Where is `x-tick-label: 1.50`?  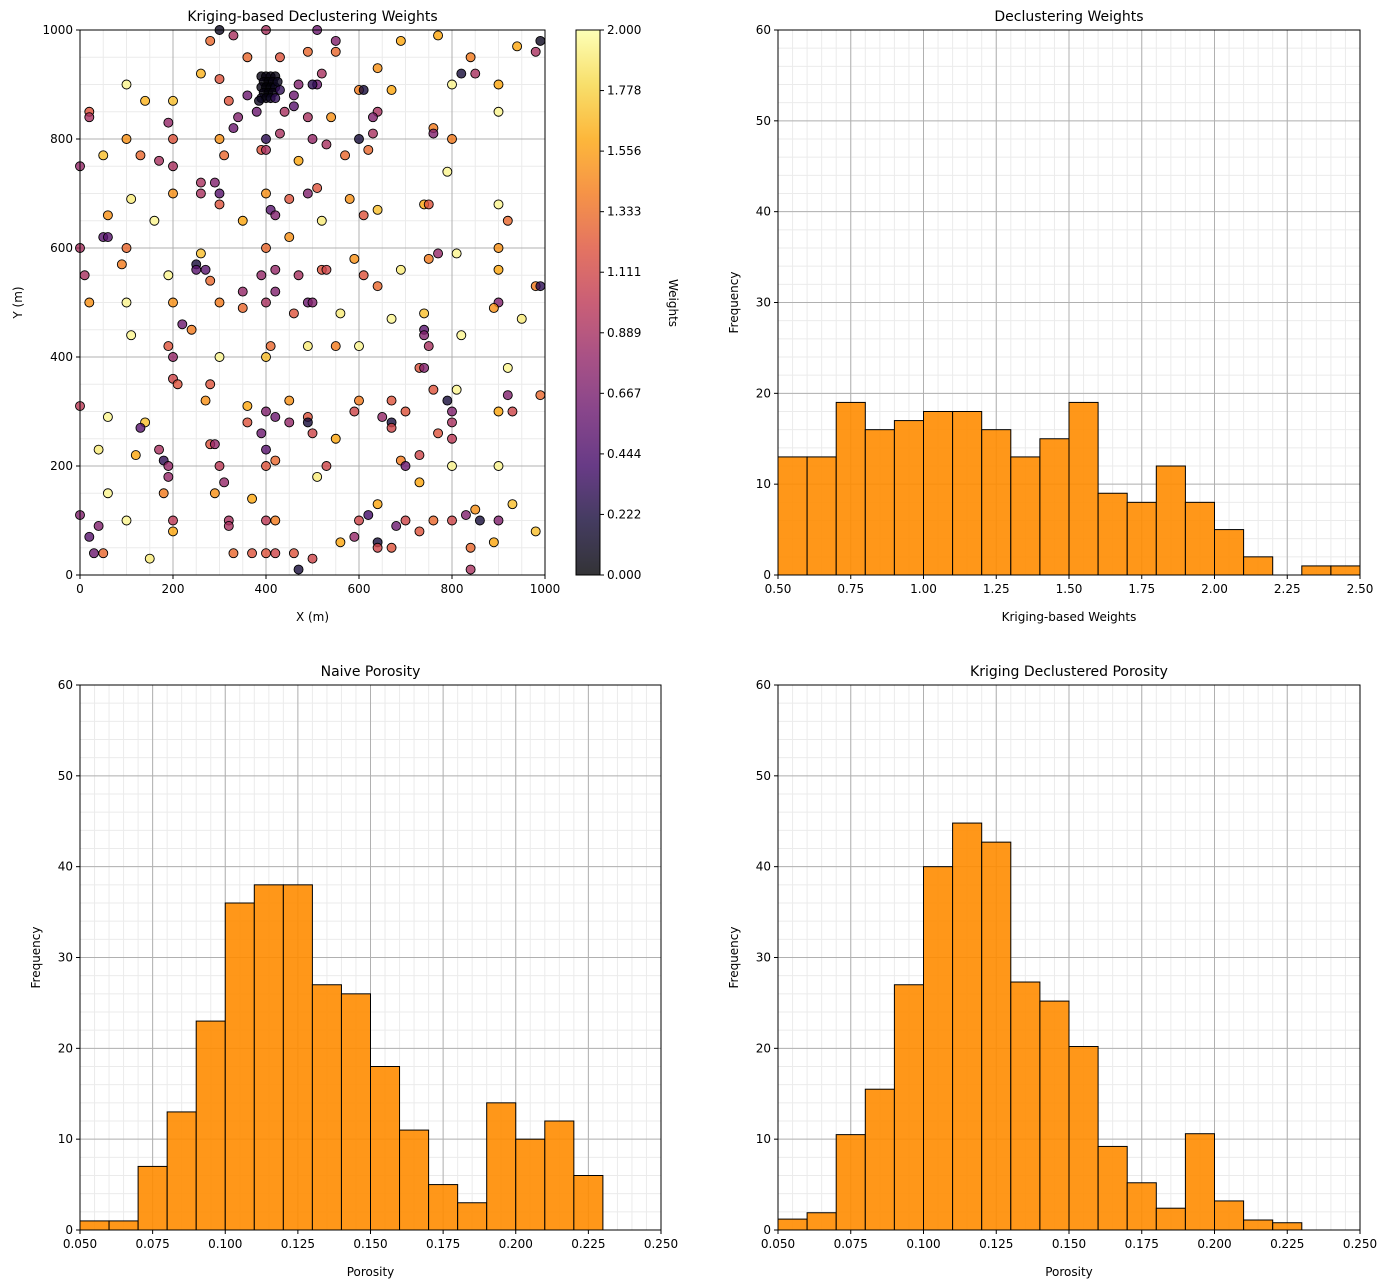 x-tick-label: 1.50 is located at coordinates (1069, 589).